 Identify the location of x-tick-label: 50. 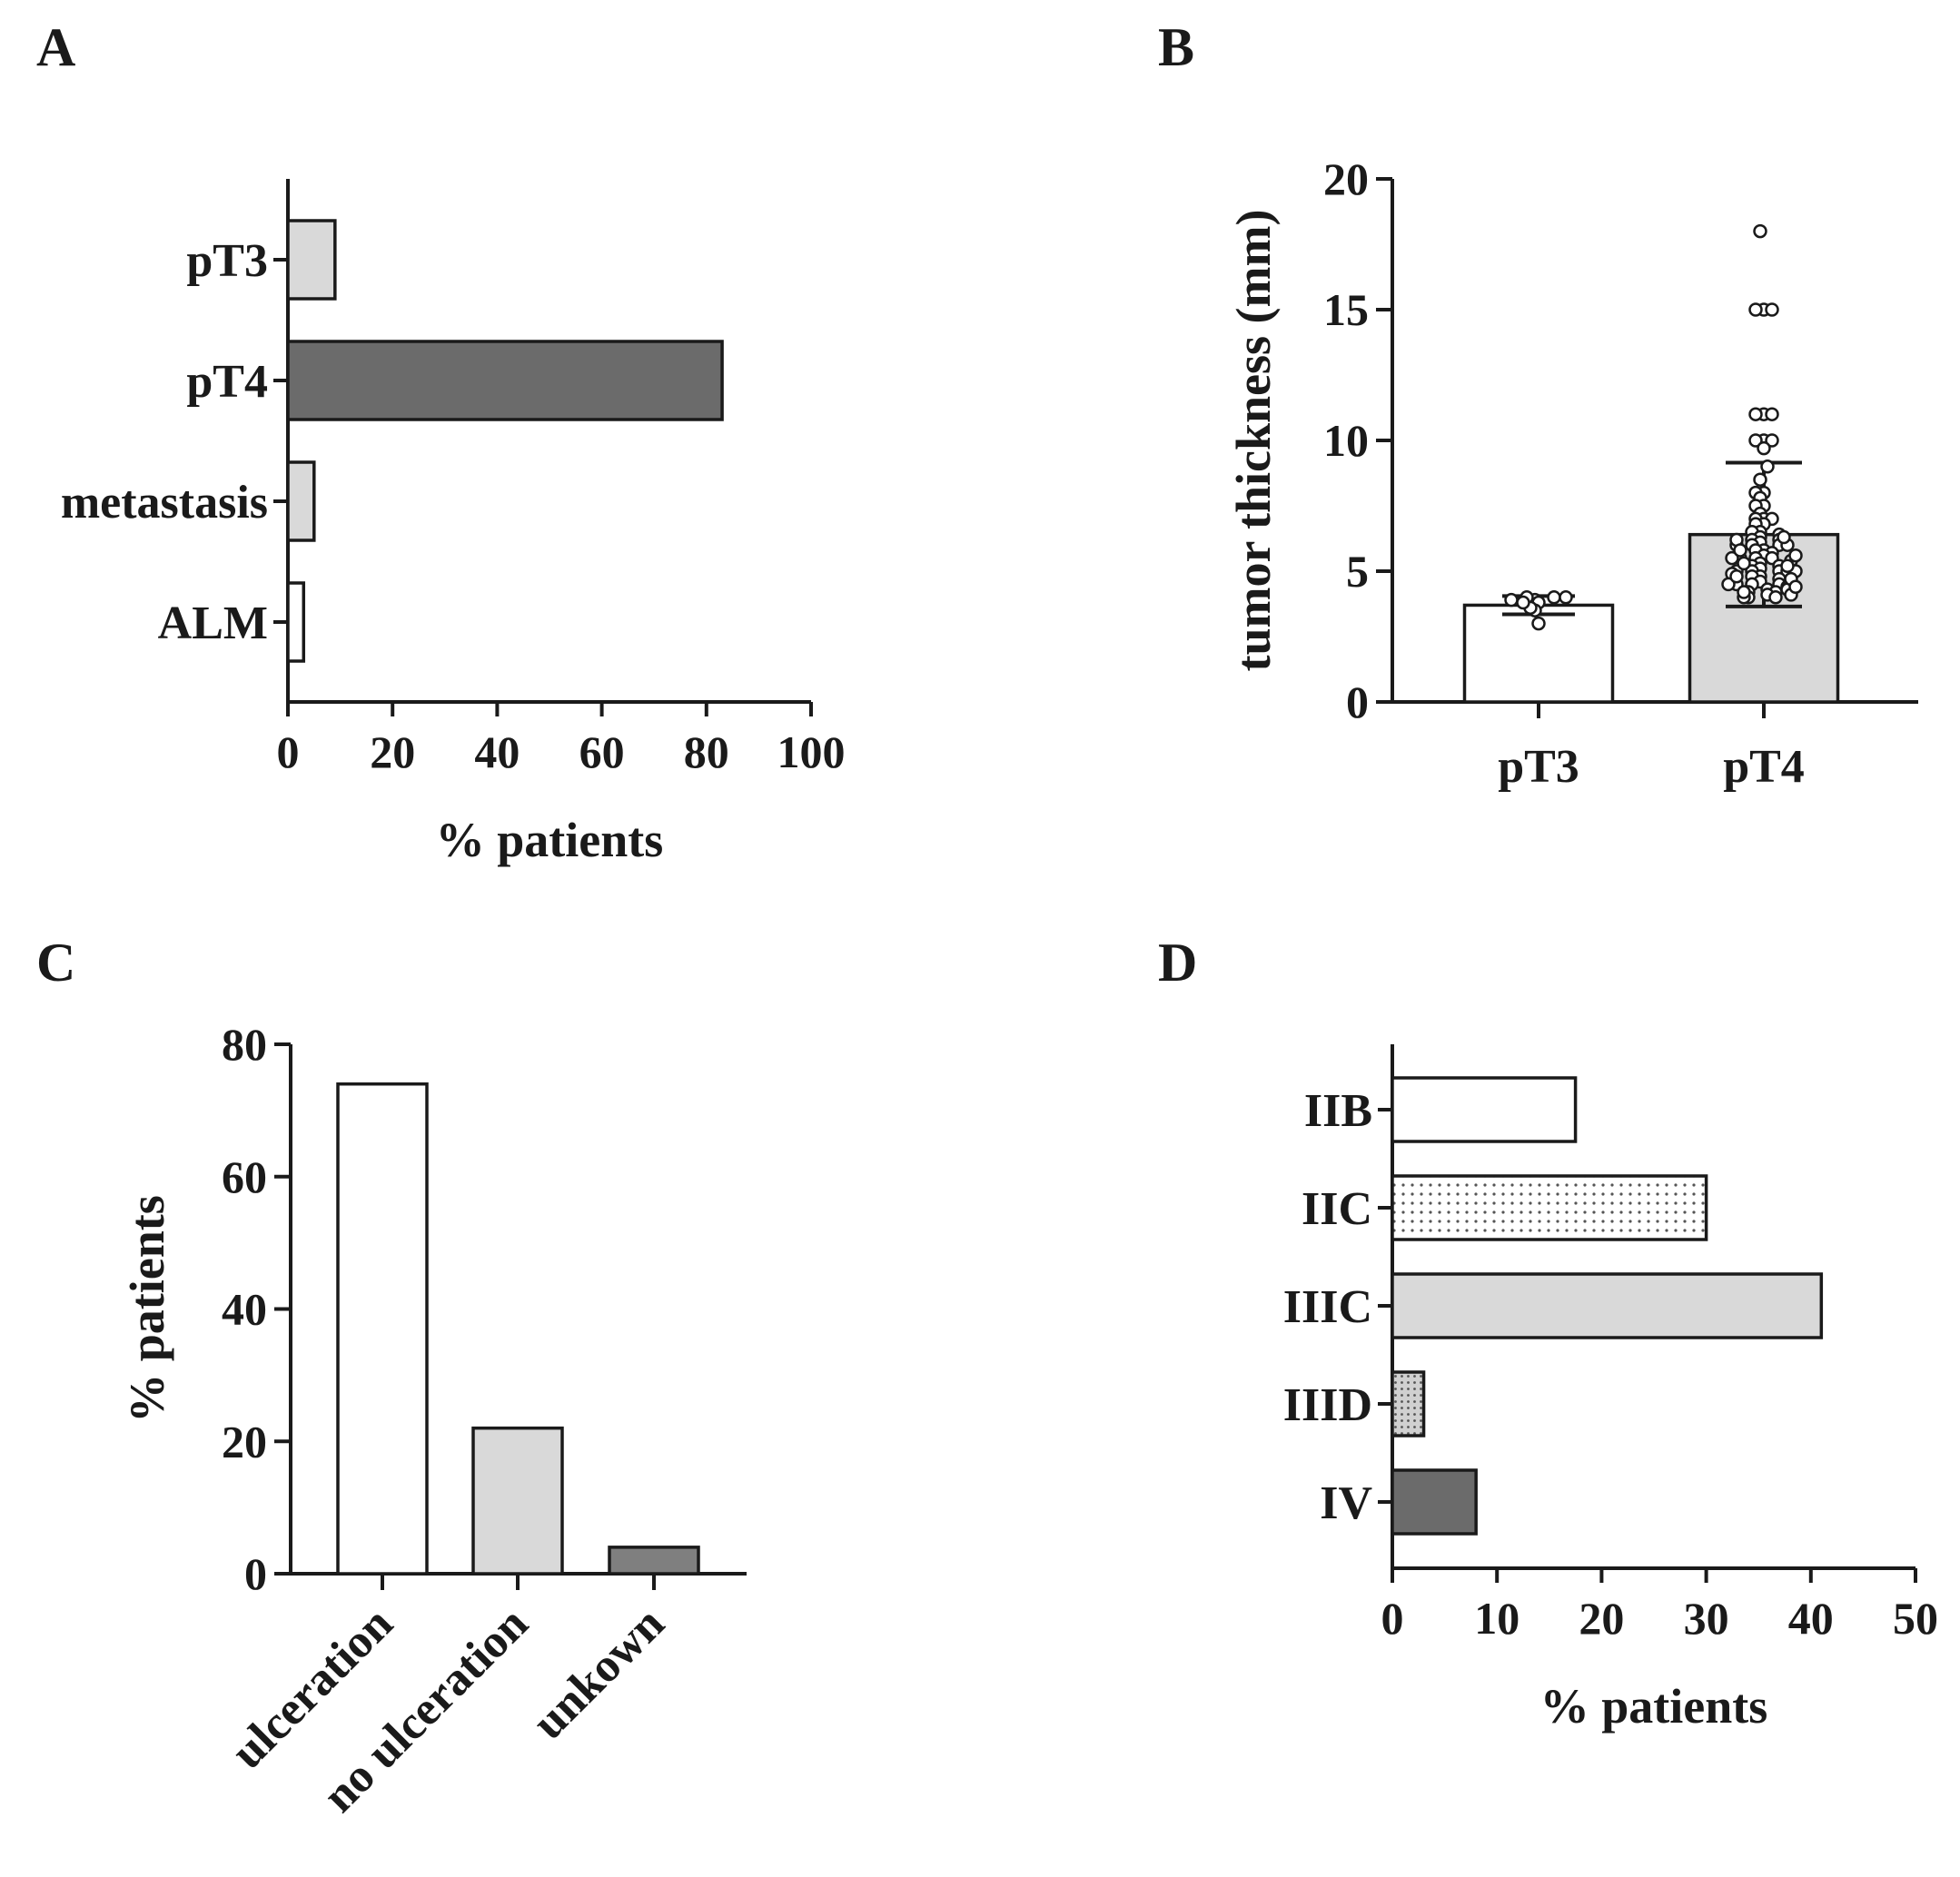
(1915, 1619).